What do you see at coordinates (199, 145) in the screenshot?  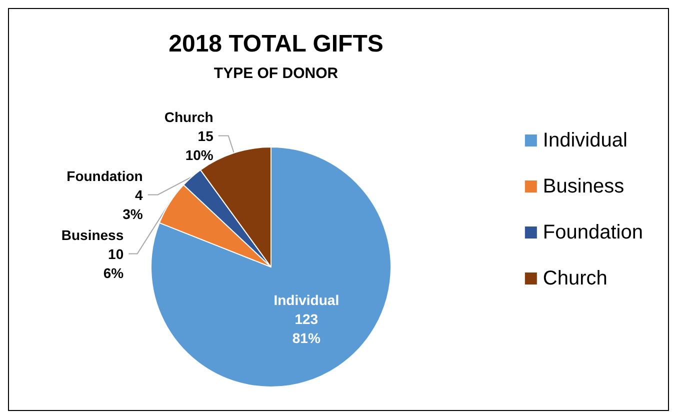 I see `data-label: 15 10%` at bounding box center [199, 145].